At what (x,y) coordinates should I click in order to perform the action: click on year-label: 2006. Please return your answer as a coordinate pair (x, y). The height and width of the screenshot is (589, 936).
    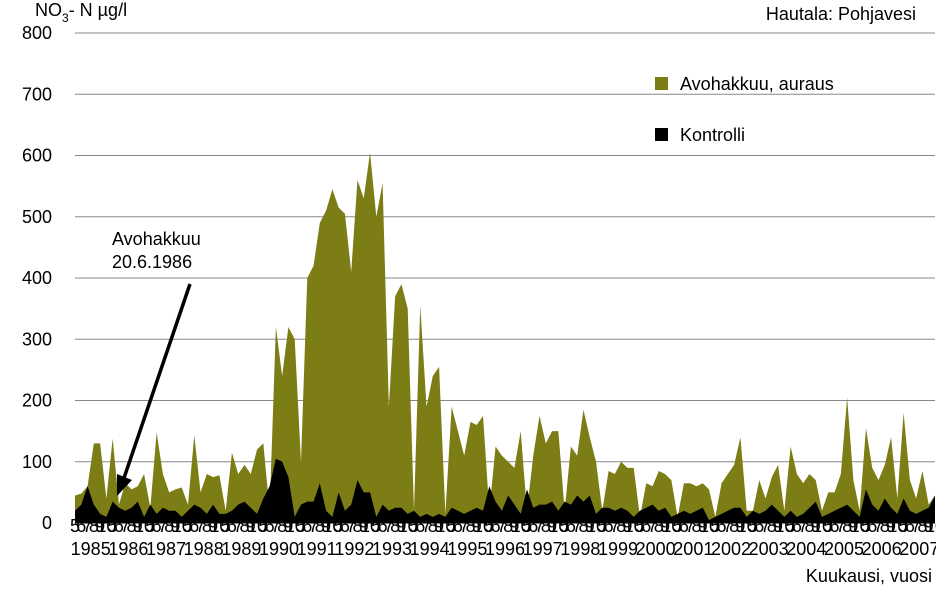
    Looking at the image, I should click on (882, 549).